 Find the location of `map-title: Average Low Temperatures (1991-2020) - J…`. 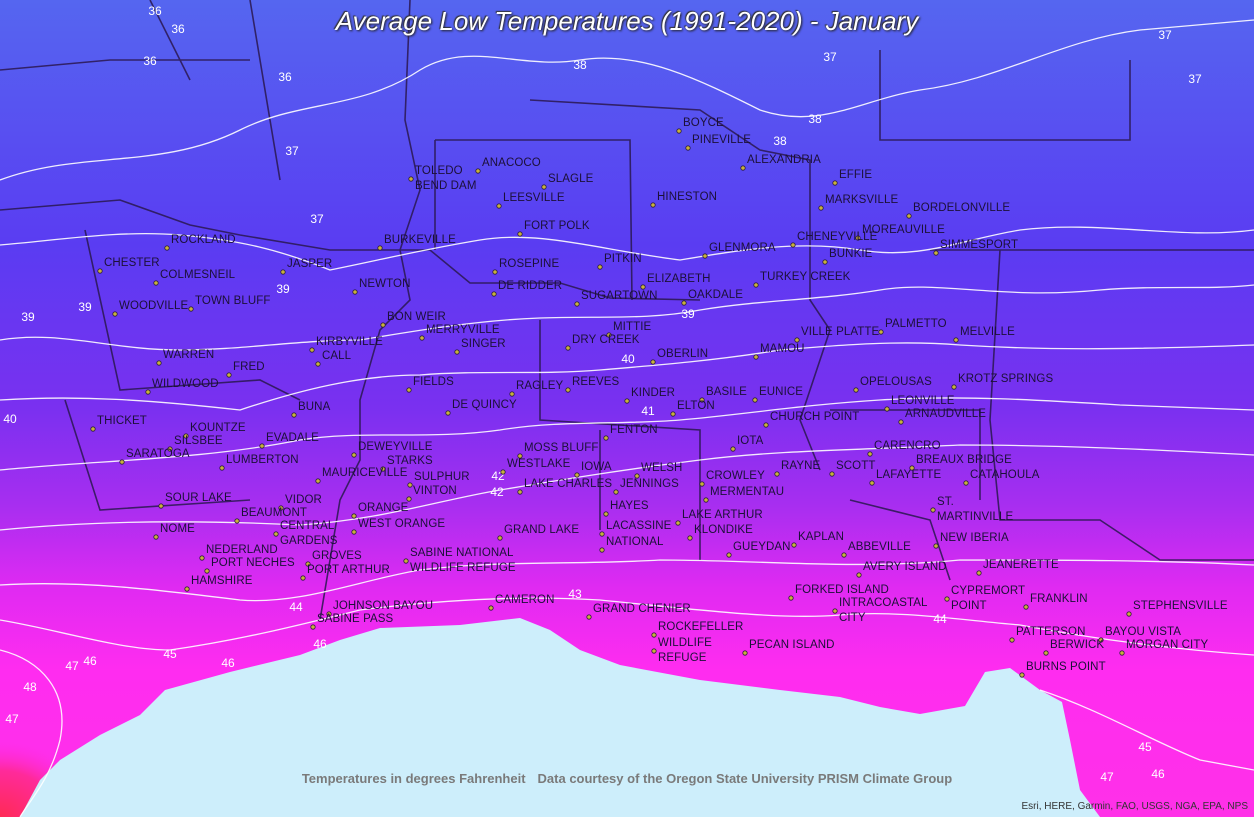

map-title: Average Low Temperatures (1991-2020) - J… is located at coordinates (627, 21).